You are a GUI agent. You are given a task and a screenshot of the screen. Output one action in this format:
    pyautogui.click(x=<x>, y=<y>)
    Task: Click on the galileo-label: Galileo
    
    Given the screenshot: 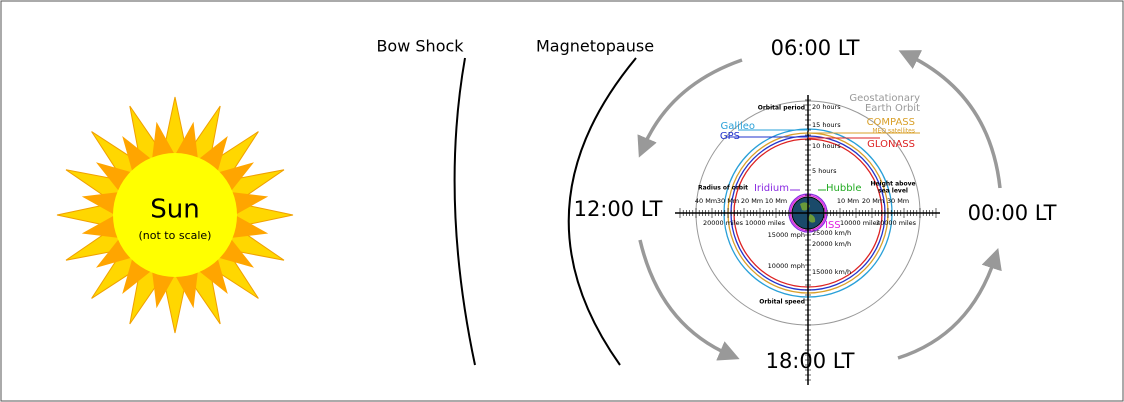 What is the action you would take?
    pyautogui.click(x=738, y=126)
    